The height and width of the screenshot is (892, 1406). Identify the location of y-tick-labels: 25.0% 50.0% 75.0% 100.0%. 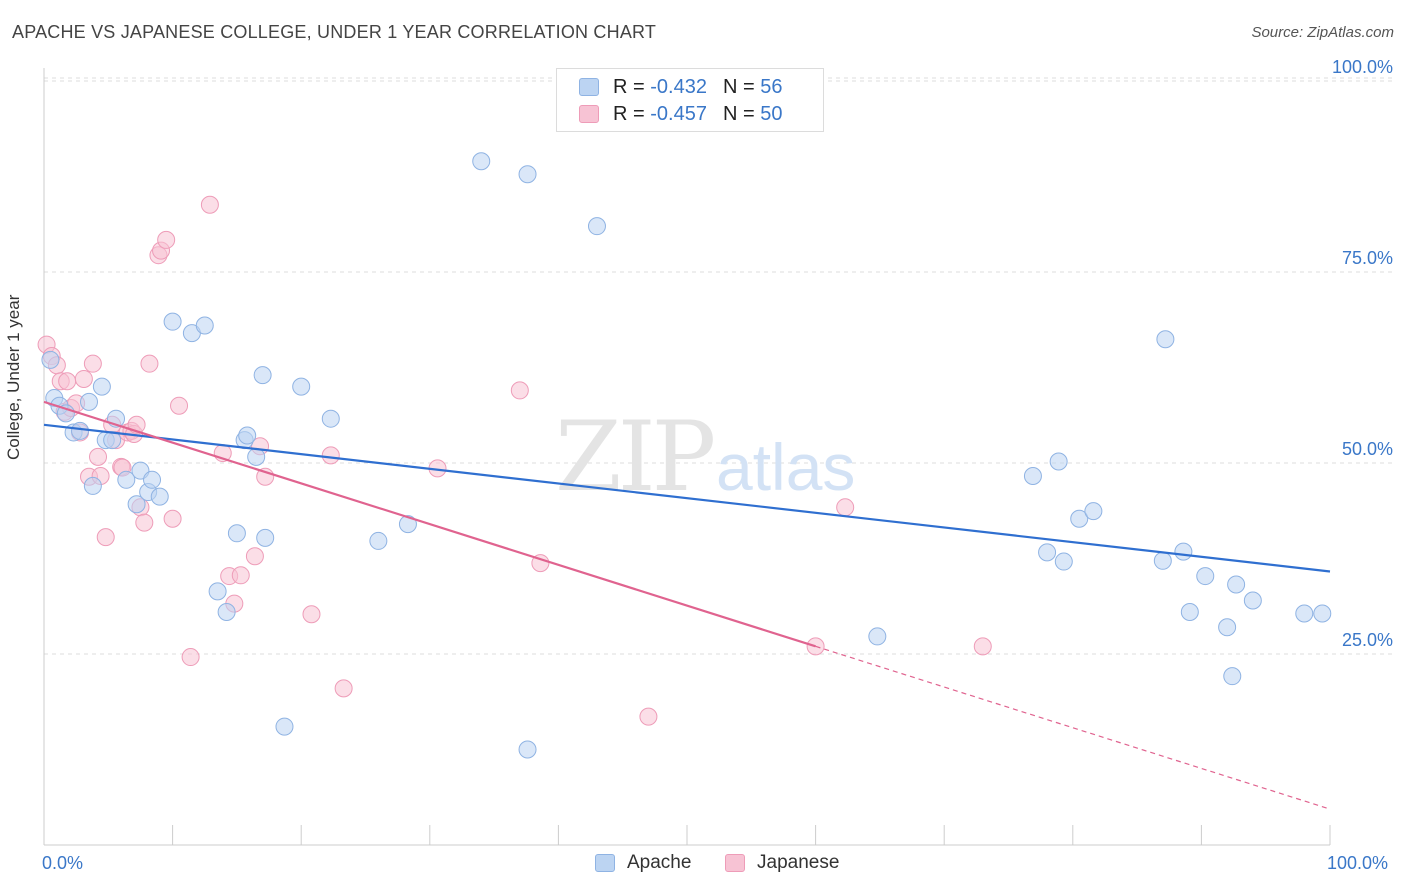
(1362, 353).